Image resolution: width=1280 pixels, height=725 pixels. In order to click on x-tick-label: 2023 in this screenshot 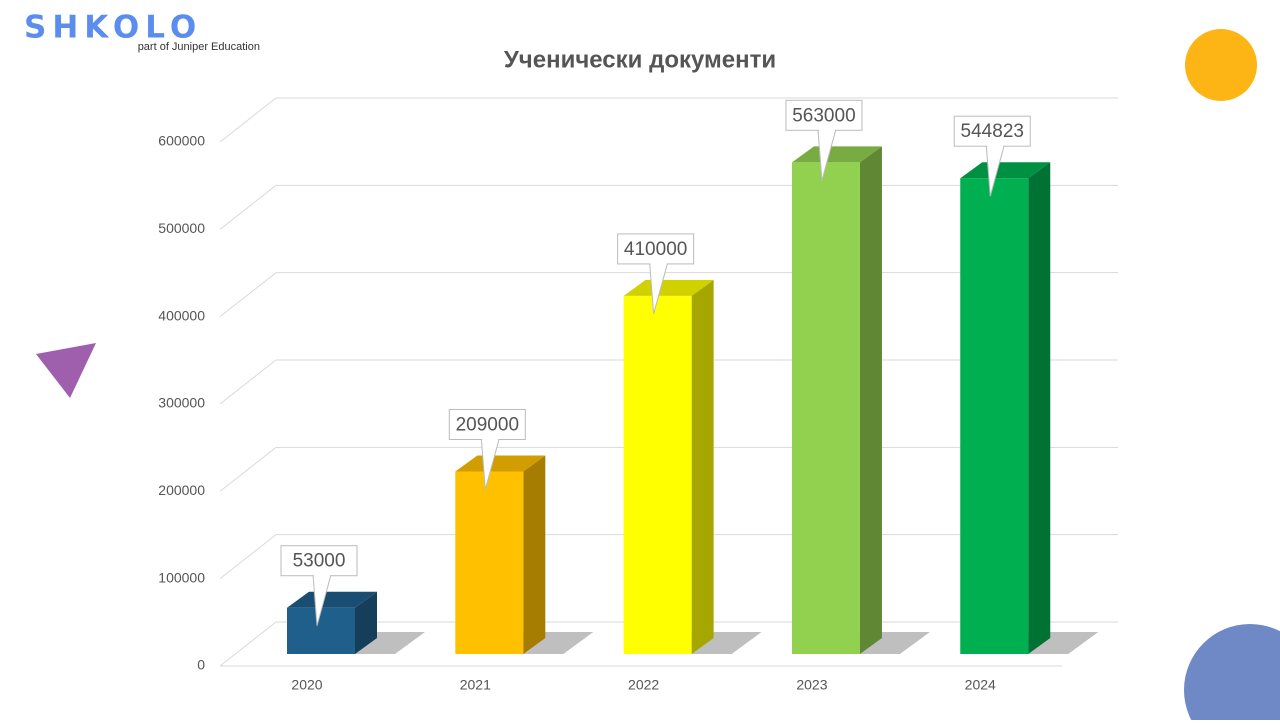, I will do `click(811, 685)`.